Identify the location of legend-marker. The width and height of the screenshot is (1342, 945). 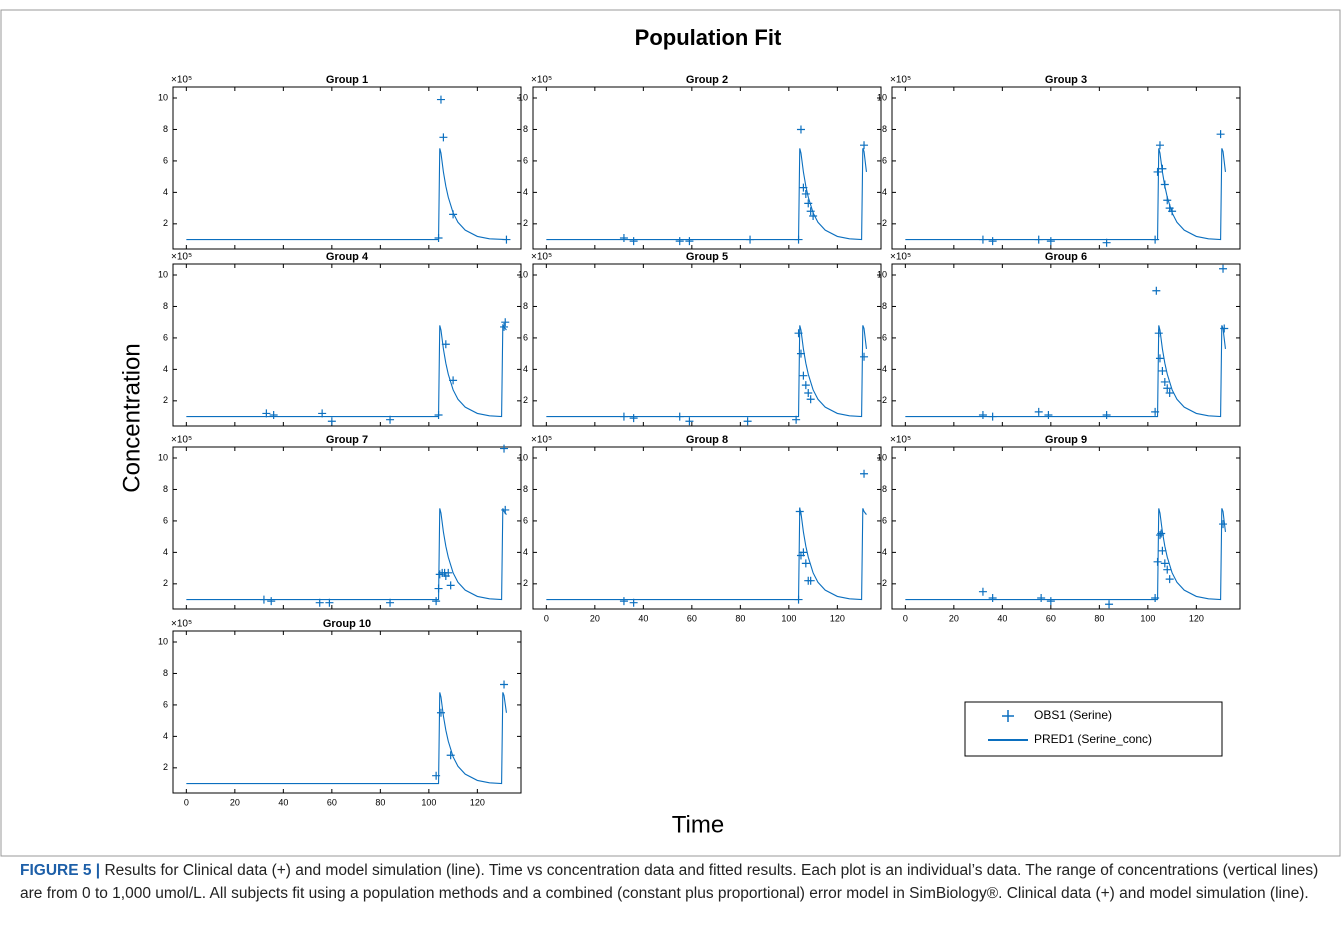
(1008, 716).